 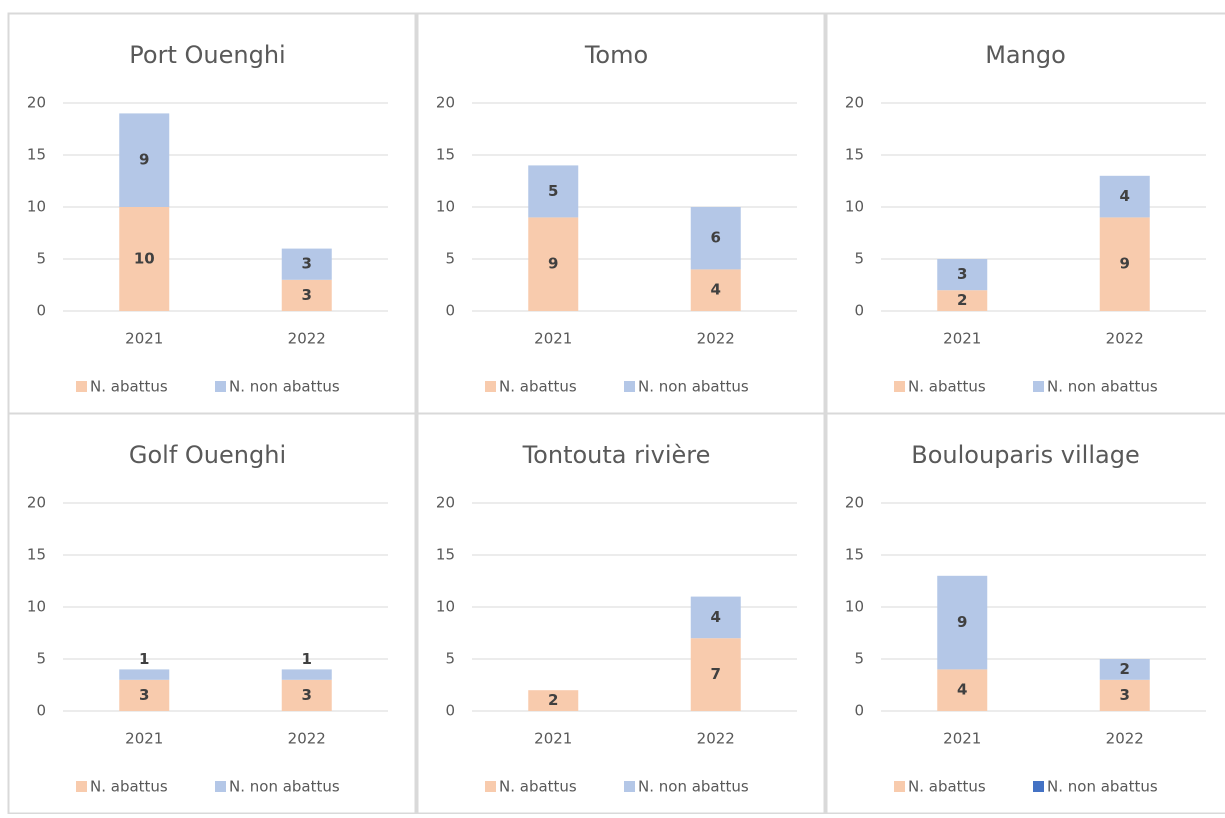 I want to click on chart-title: Mango, so click(x=1025, y=55).